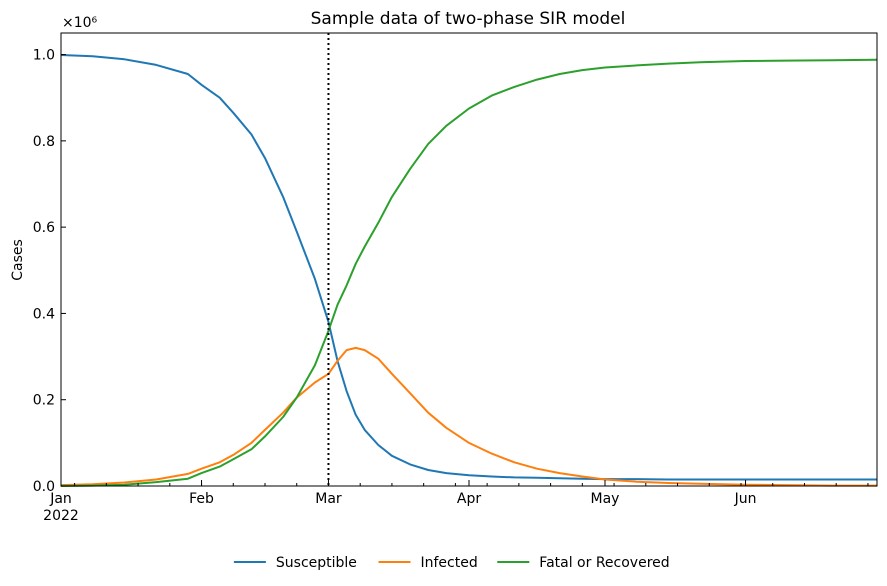 Image resolution: width=887 pixels, height=586 pixels. What do you see at coordinates (468, 19) in the screenshot?
I see `chart-title: Sample data of two-phase SIR model` at bounding box center [468, 19].